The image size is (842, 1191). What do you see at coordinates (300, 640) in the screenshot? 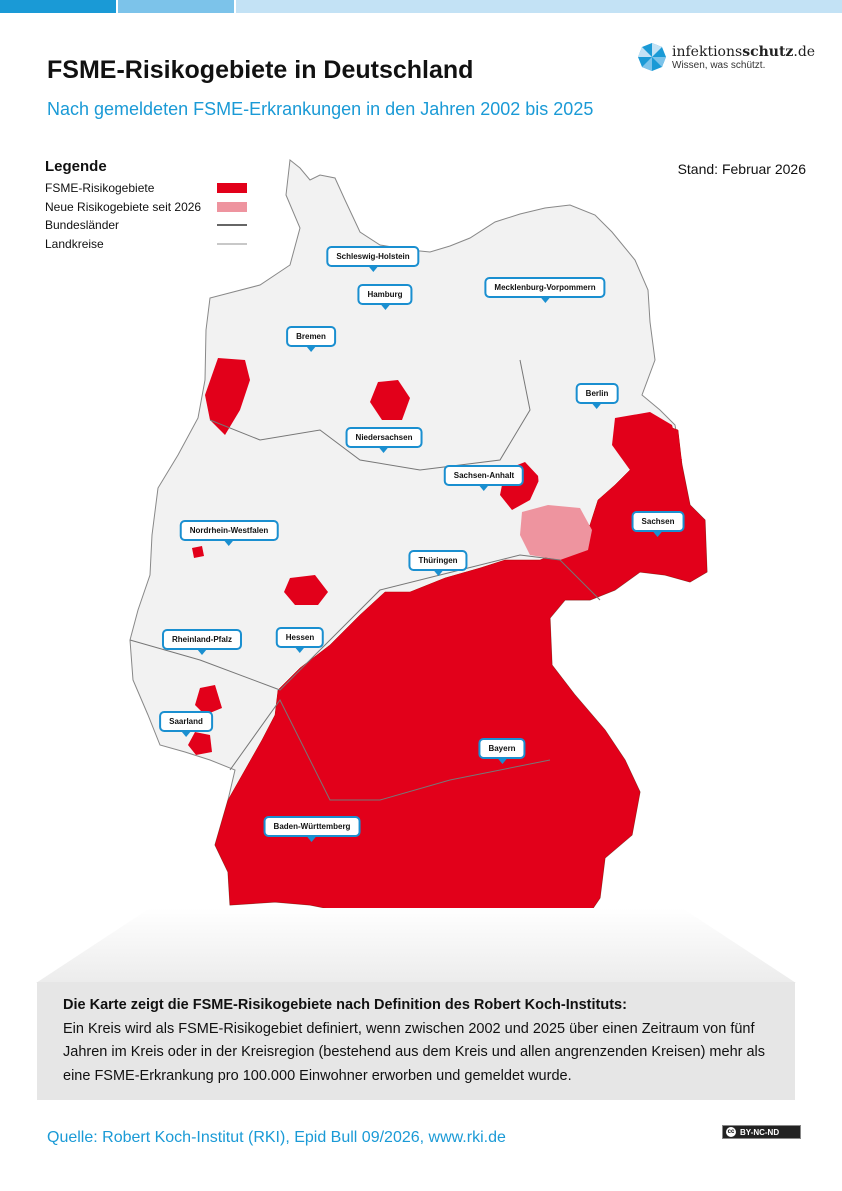
I see `callout-hessen: Hessen` at bounding box center [300, 640].